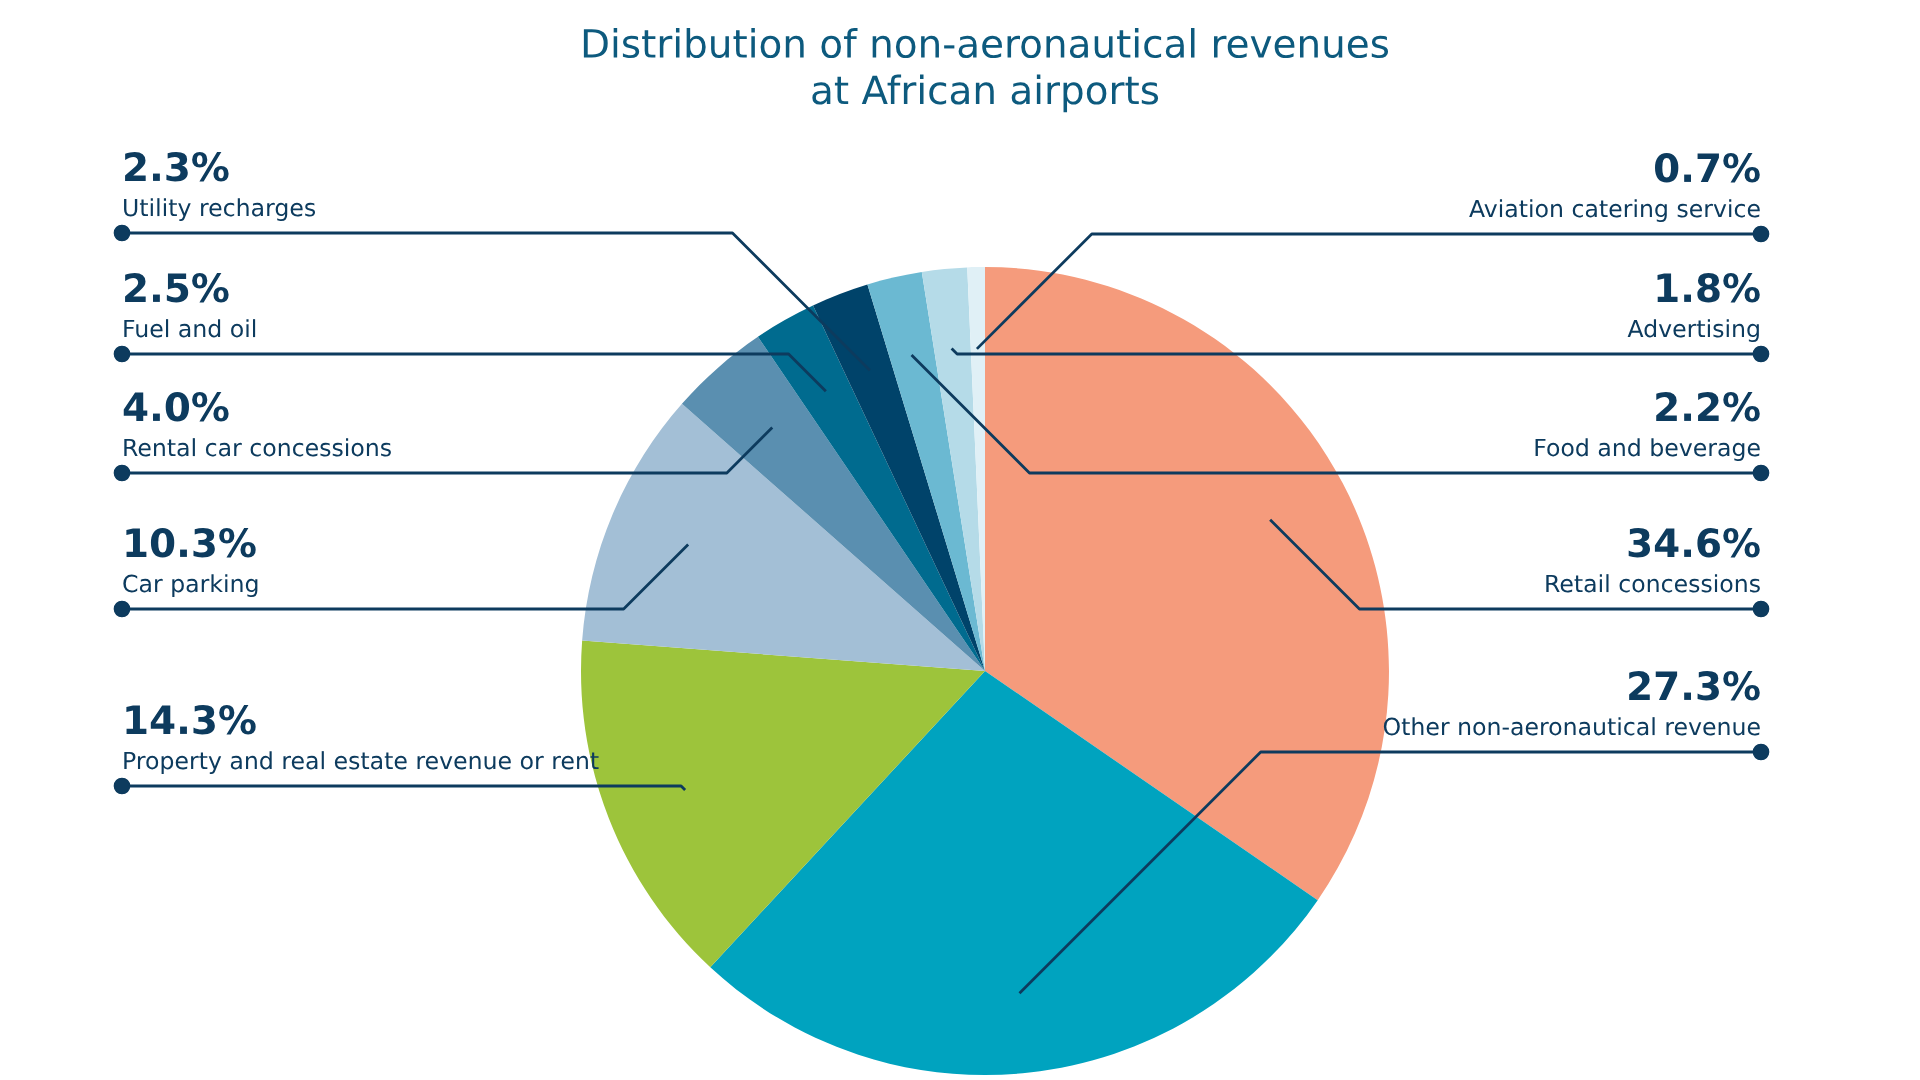 The height and width of the screenshot is (1080, 1920). Describe the element at coordinates (986, 70) in the screenshot. I see `chart-title: Distribution of non-aeronautical revenues at African airports` at that location.